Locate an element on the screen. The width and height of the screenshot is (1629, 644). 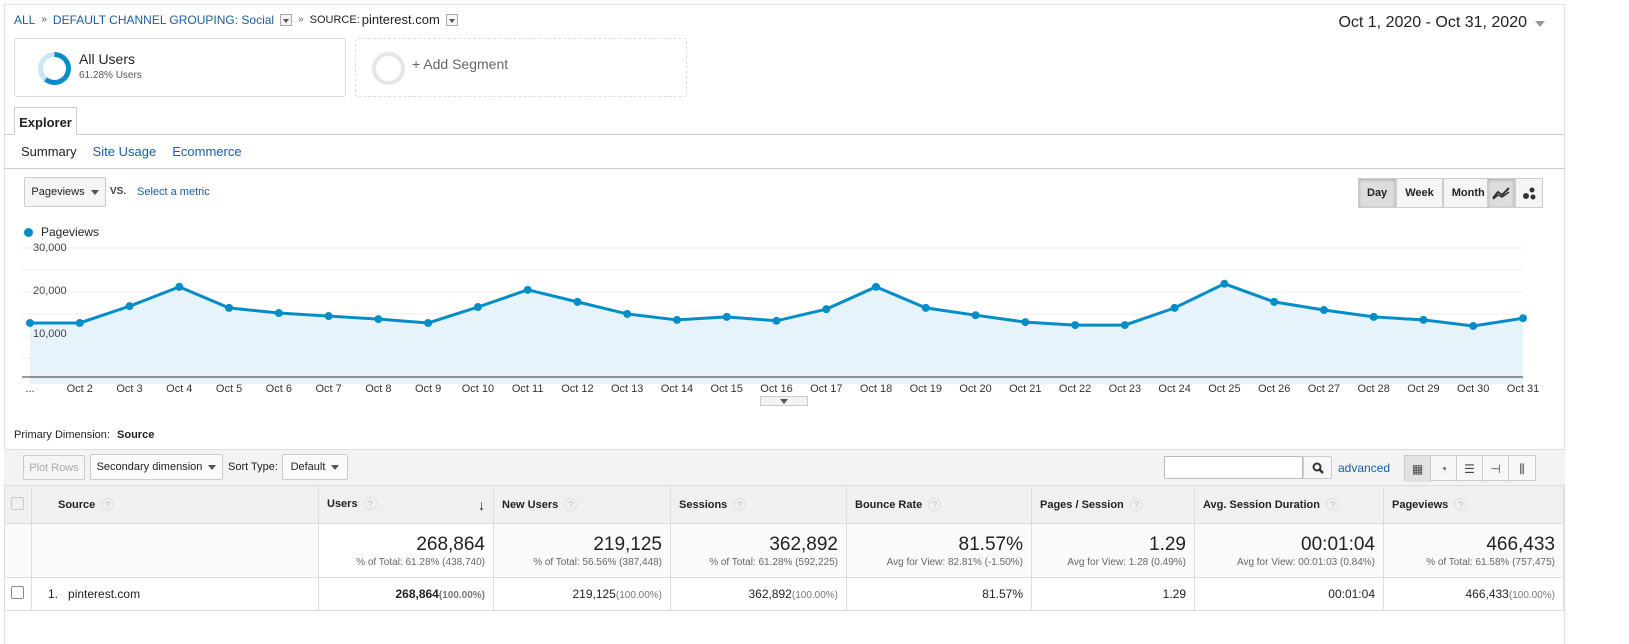
x-tick-label: Oct 24 is located at coordinates (1174, 389).